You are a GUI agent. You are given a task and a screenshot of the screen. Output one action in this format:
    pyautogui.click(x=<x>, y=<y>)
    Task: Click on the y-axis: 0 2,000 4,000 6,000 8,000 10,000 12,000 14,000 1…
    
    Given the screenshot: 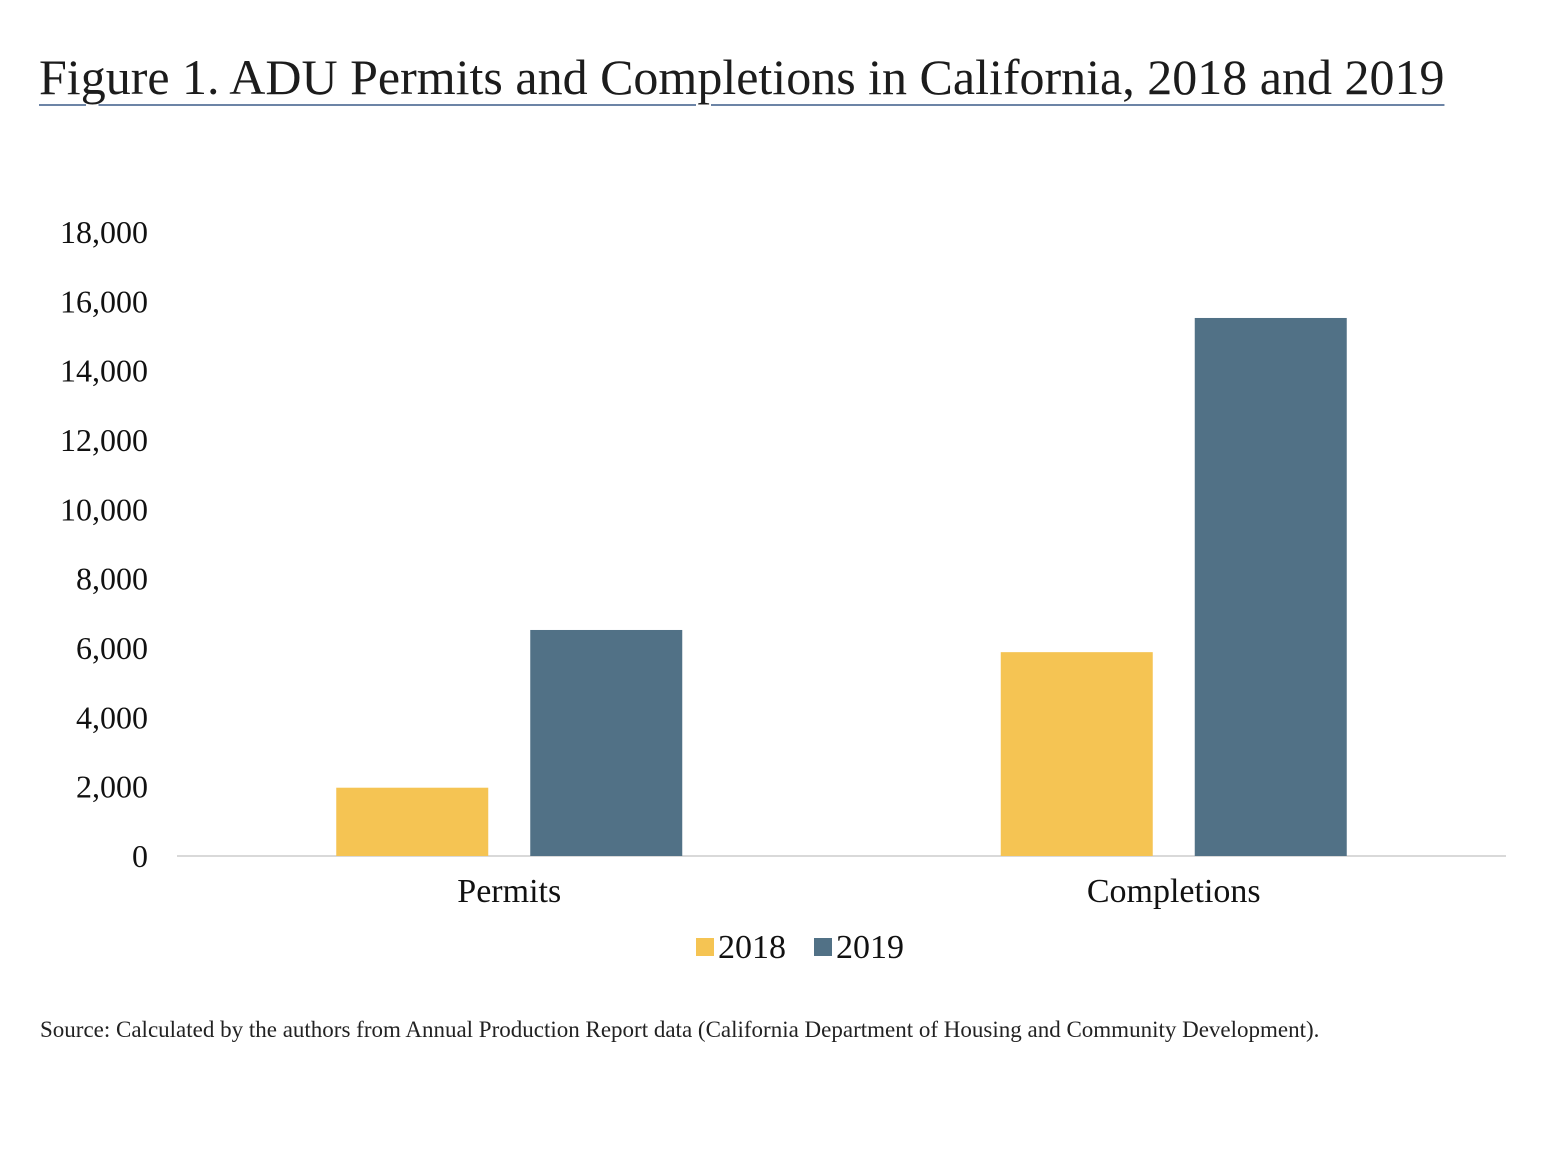 What is the action you would take?
    pyautogui.click(x=104, y=544)
    